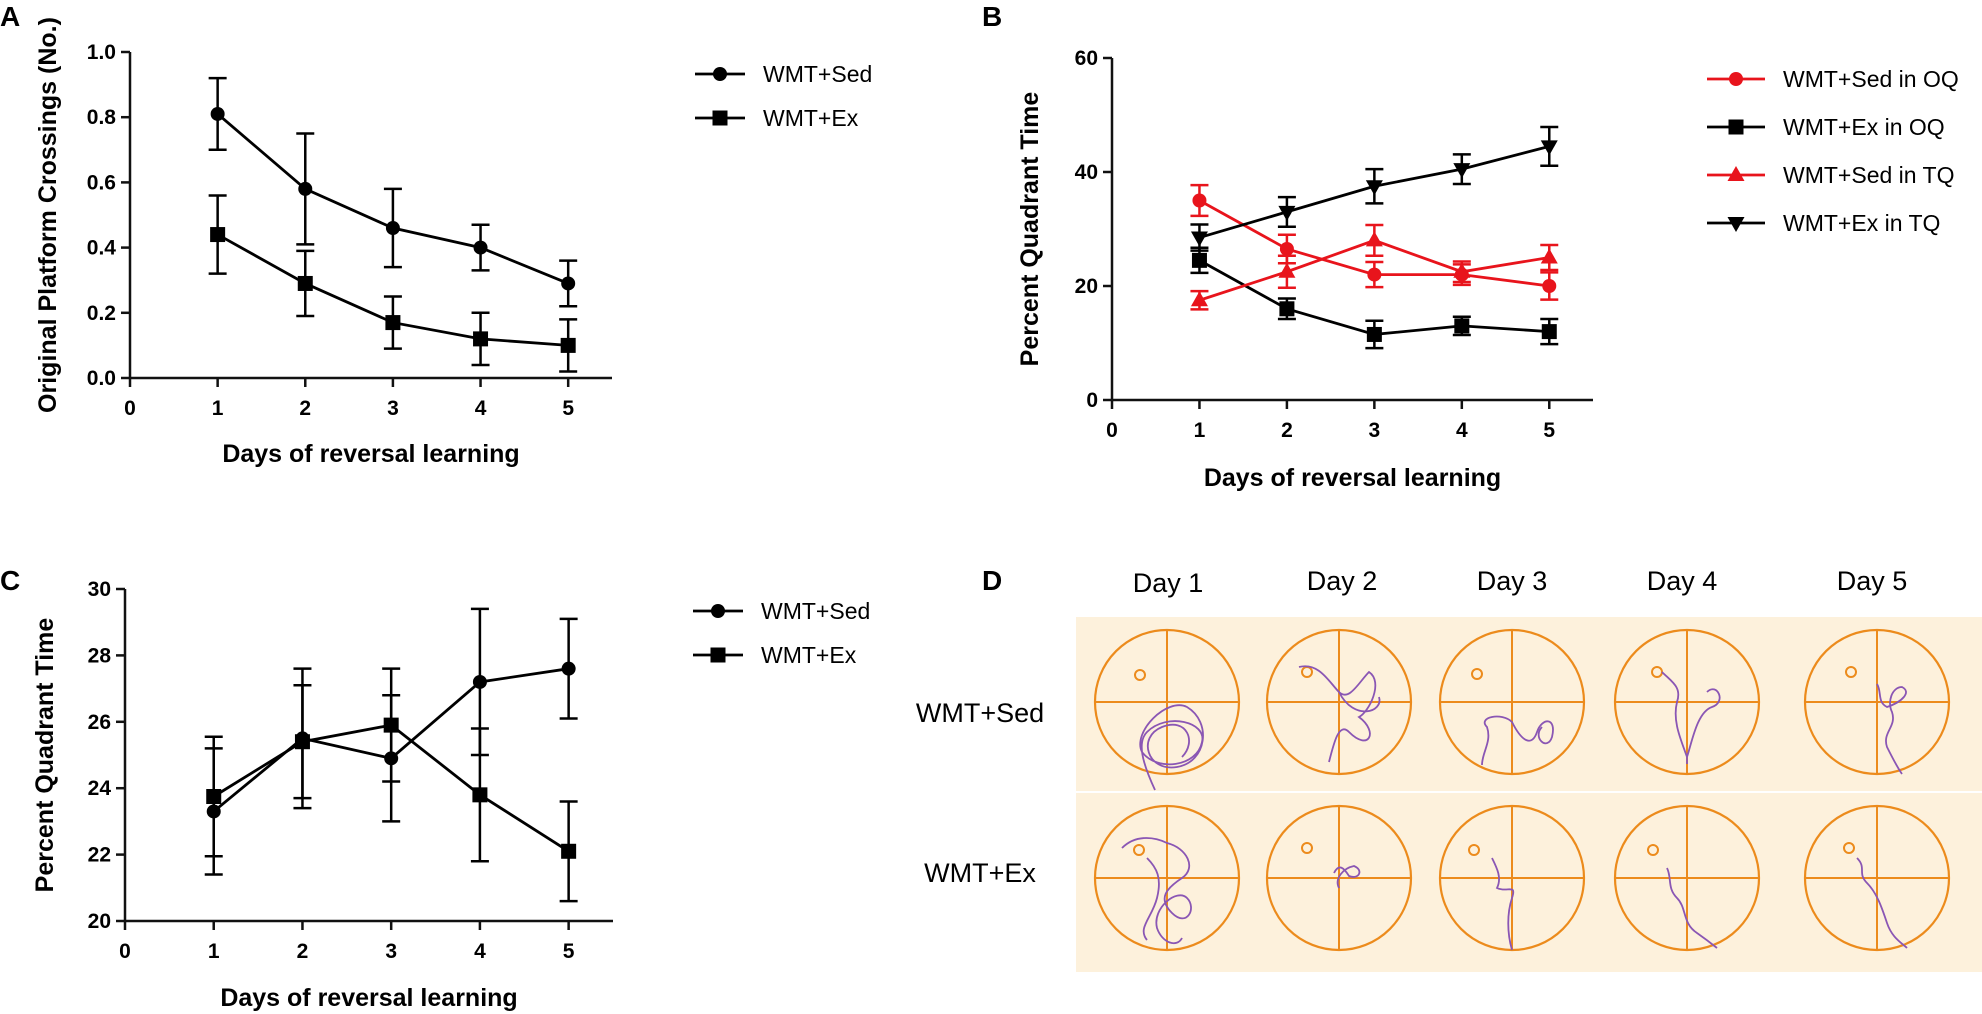 The width and height of the screenshot is (1982, 1014). I want to click on series-wmt-sed-in-tq, so click(1374, 267).